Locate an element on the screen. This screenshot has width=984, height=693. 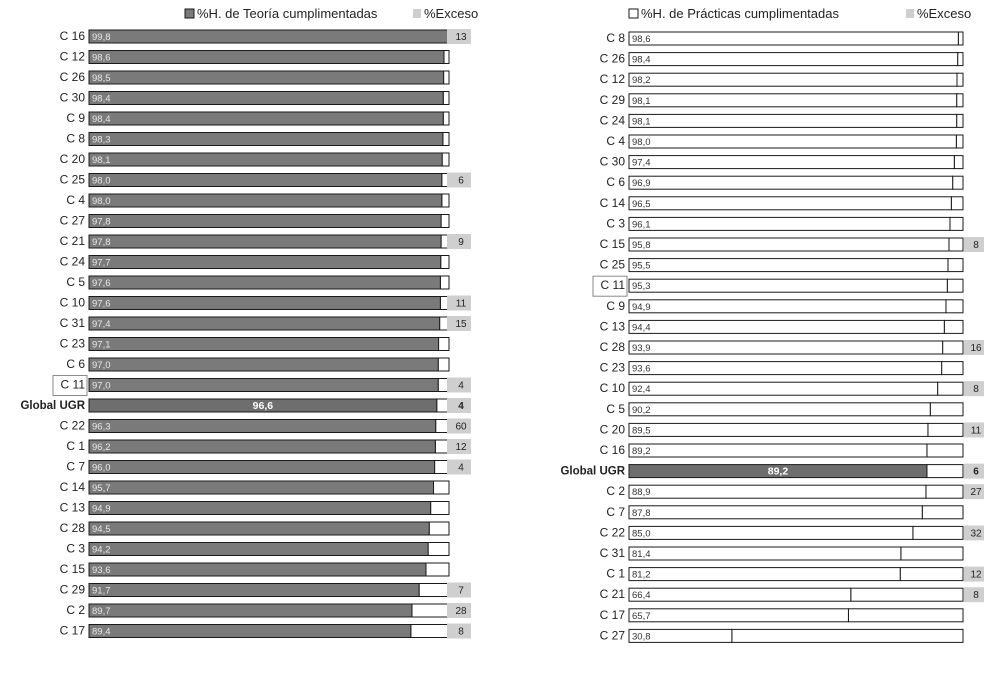
category-label: C 16 is located at coordinates (613, 450).